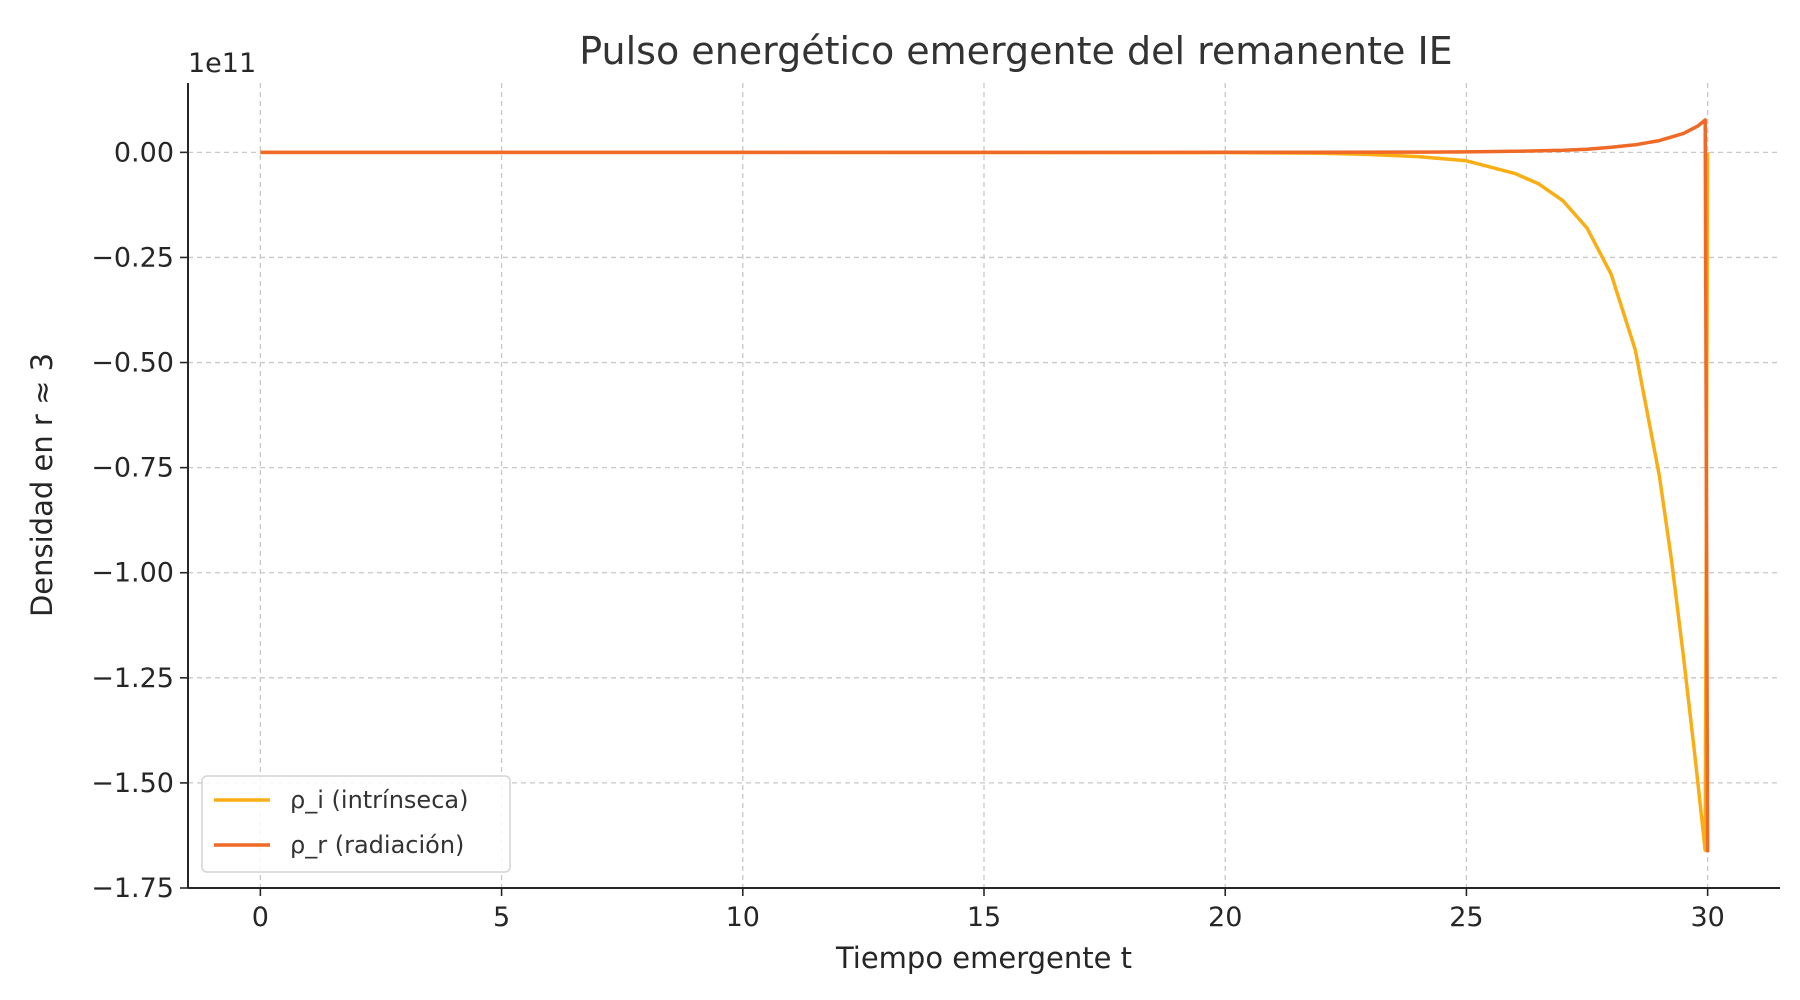 Image resolution: width=1800 pixels, height=1000 pixels. Describe the element at coordinates (379, 800) in the screenshot. I see `legend-label-rho-i: ρ_i (intrínseca)` at that location.